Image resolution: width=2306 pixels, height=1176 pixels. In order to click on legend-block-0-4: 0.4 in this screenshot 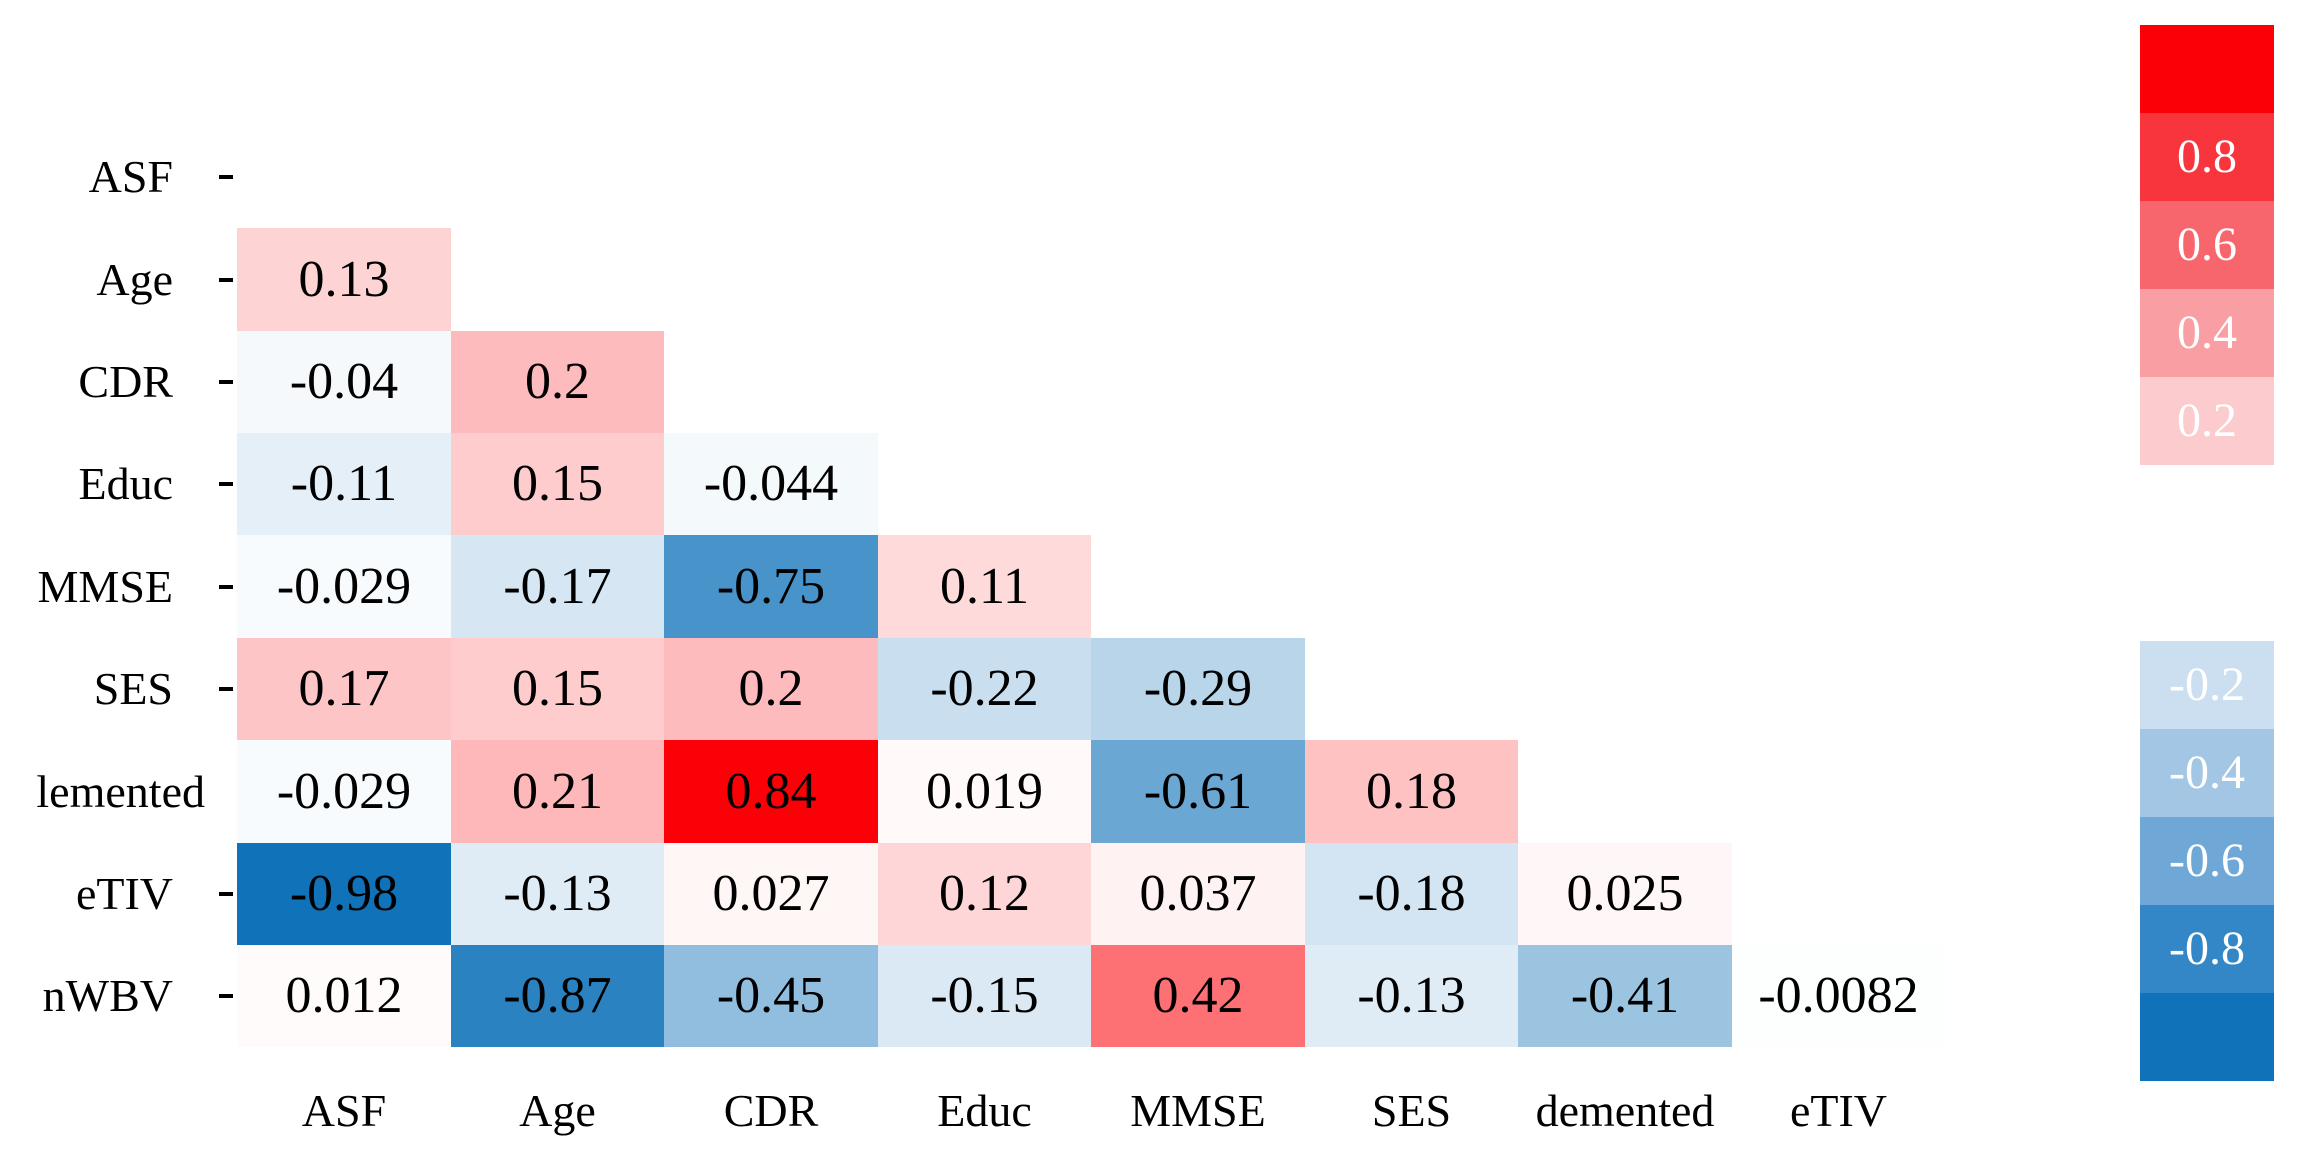, I will do `click(2207, 333)`.